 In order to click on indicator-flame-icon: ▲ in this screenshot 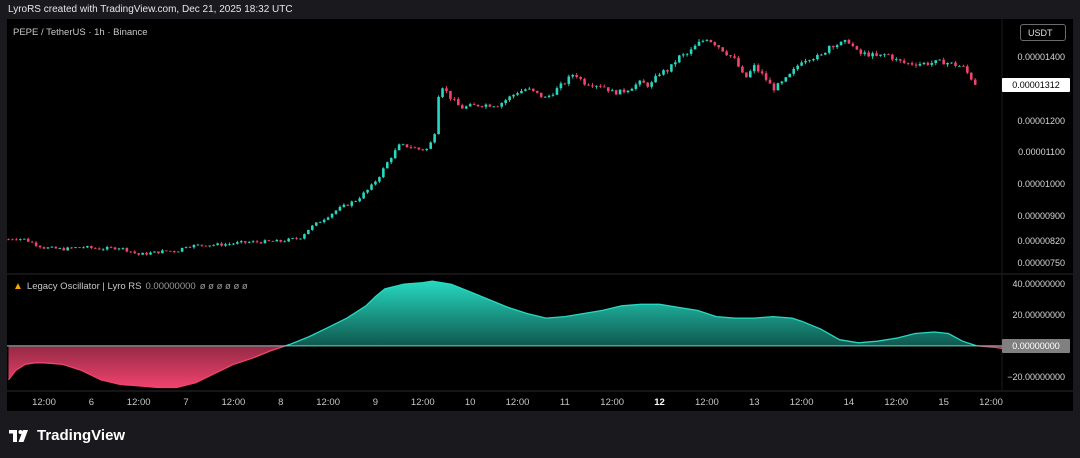, I will do `click(18, 286)`.